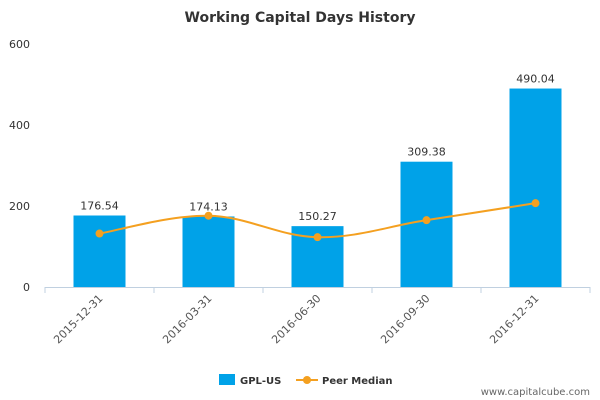 The width and height of the screenshot is (600, 400). I want to click on chart-title: Working Capital Days History, so click(300, 18).